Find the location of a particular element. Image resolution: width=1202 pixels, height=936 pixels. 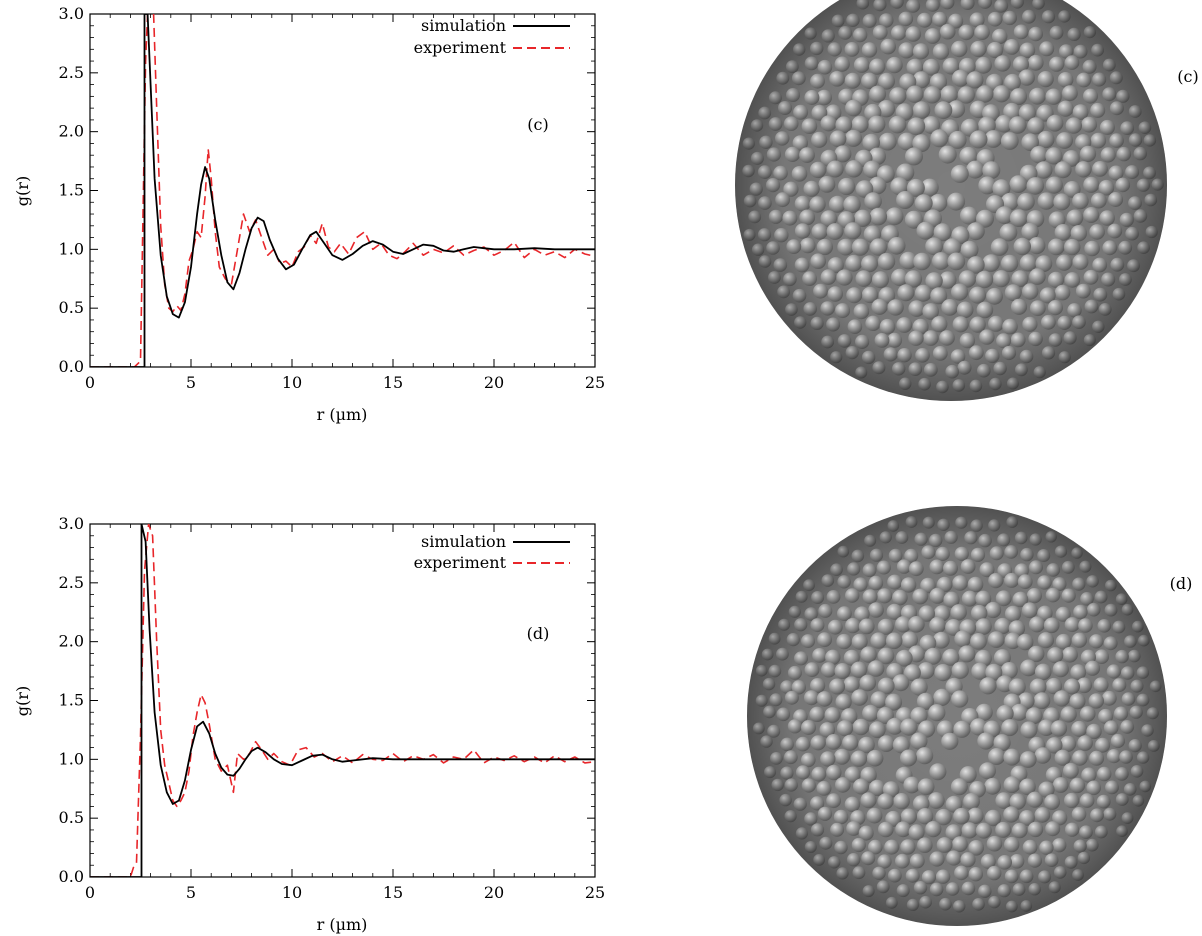

y-tick-label-d: 2.0 is located at coordinates (71, 641).